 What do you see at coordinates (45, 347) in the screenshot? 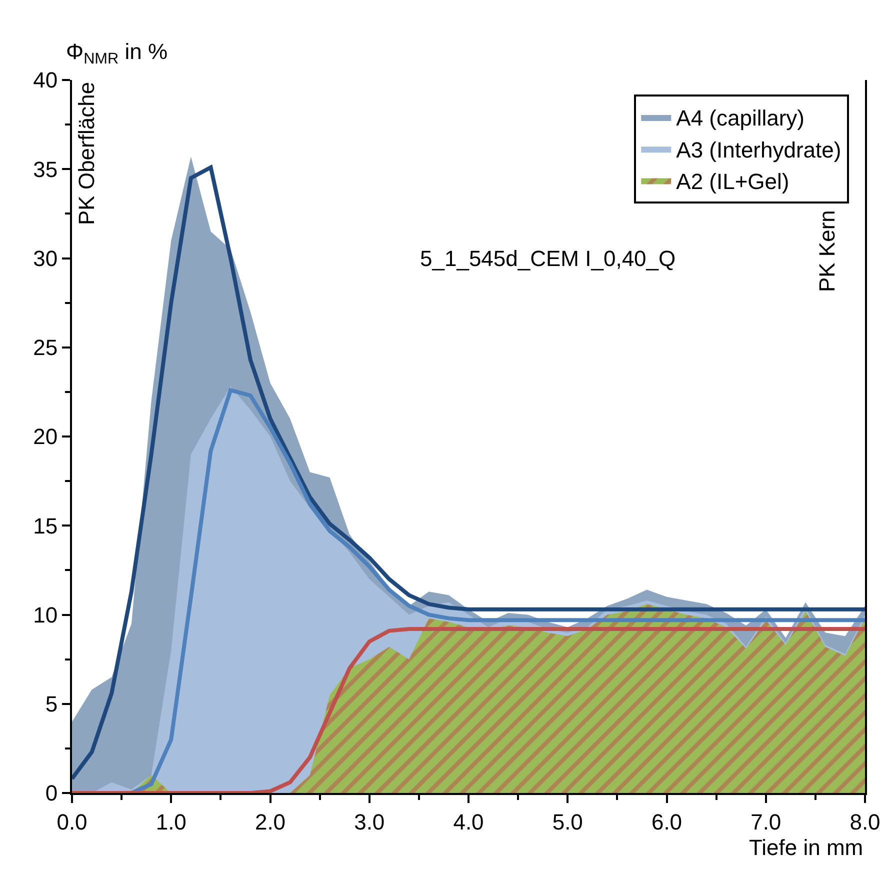
I see `y-tick-label: 25` at bounding box center [45, 347].